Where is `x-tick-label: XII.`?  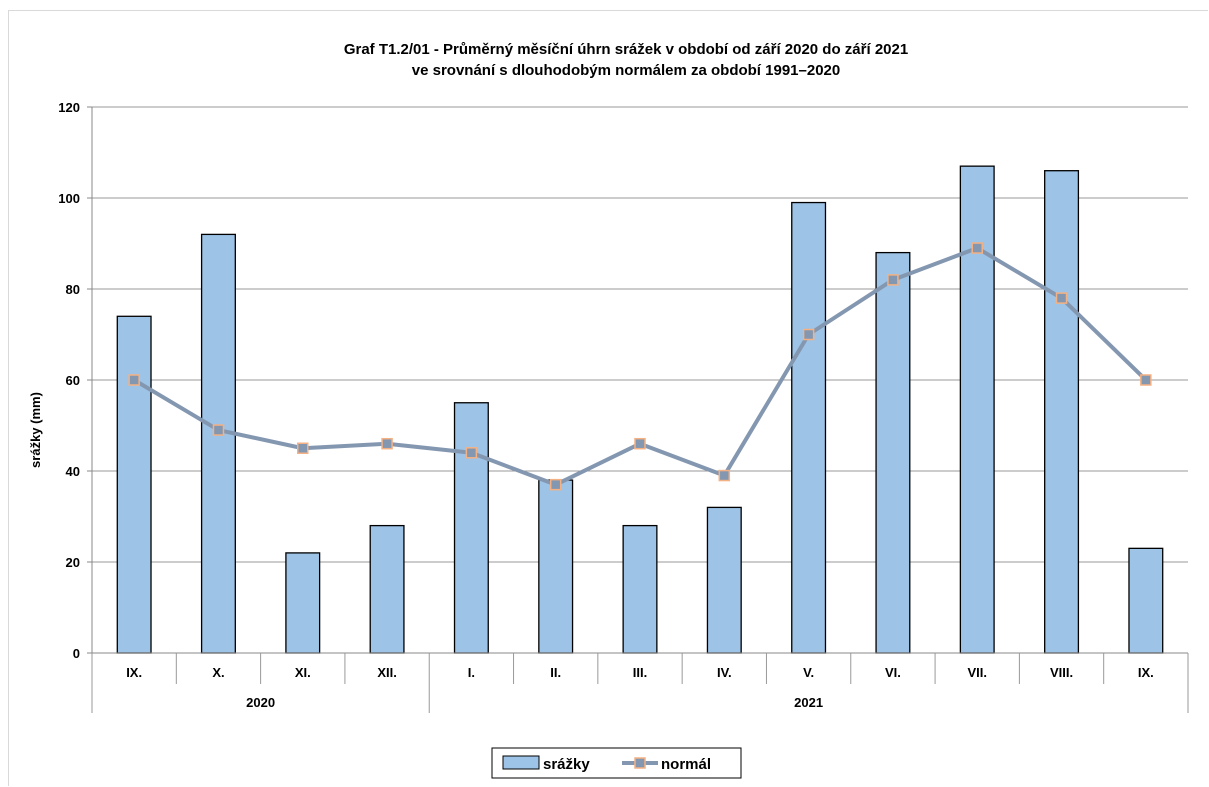
x-tick-label: XII. is located at coordinates (387, 672).